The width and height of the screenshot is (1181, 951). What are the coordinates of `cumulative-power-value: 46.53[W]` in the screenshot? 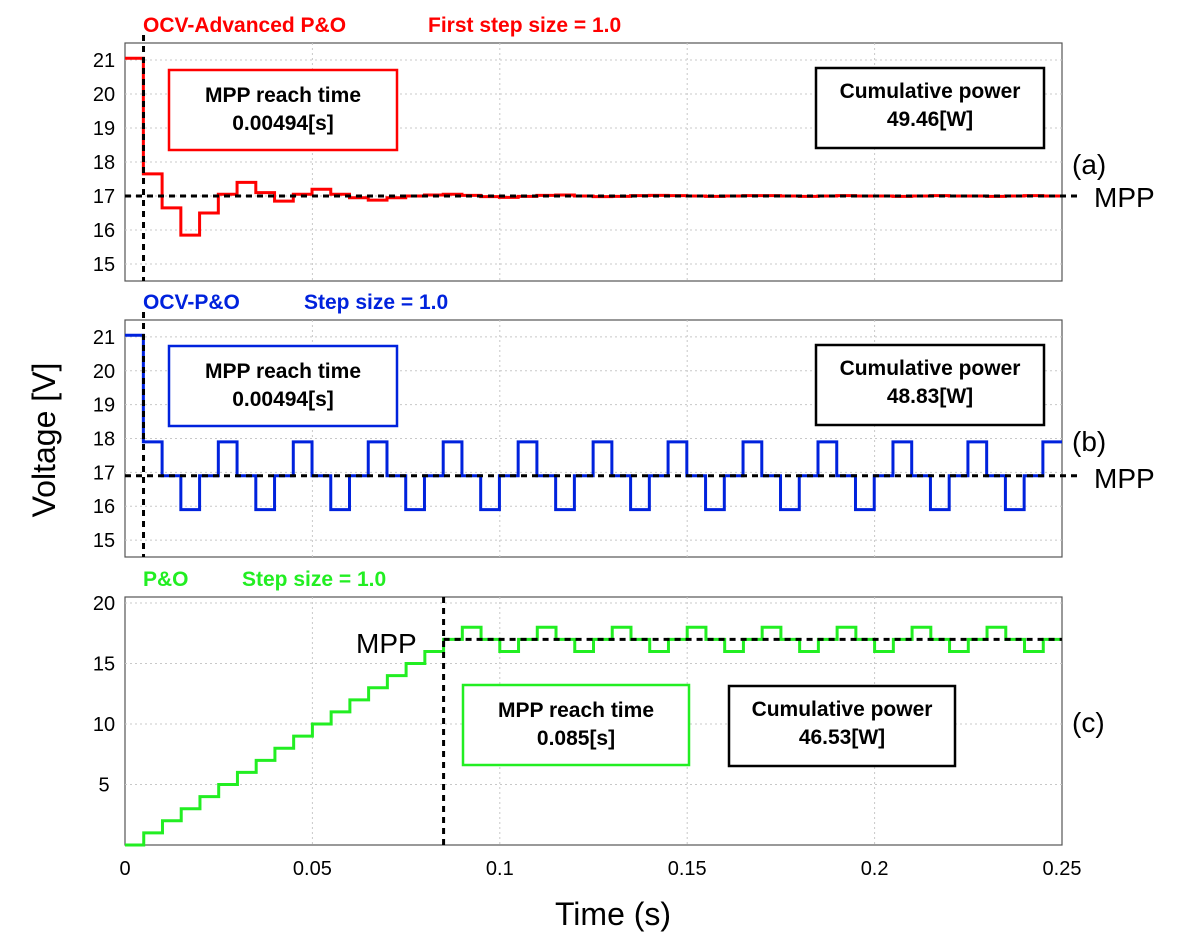 It's located at (842, 737).